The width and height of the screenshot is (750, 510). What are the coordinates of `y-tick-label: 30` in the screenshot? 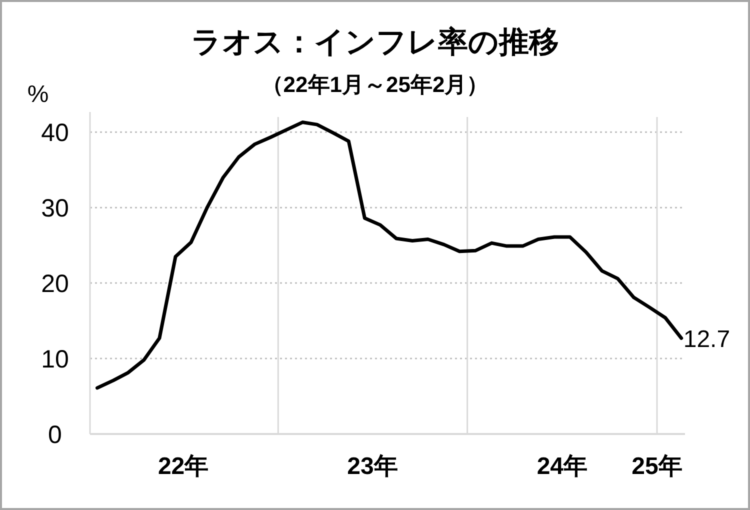 It's located at (55, 208).